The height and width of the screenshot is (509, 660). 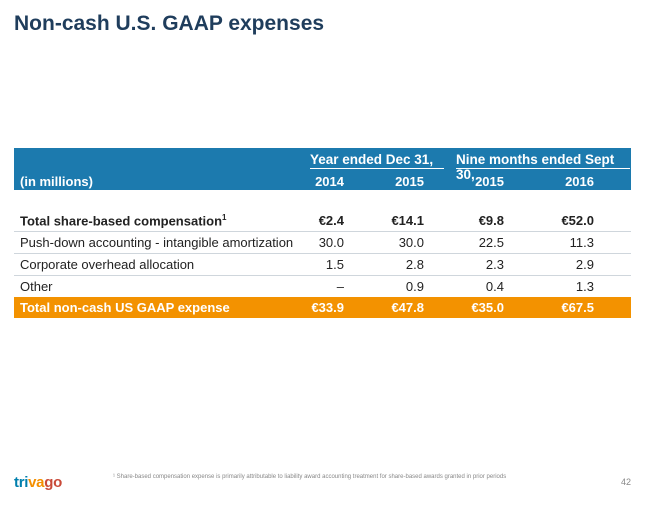 I want to click on cell-value: 2.3, so click(x=494, y=264).